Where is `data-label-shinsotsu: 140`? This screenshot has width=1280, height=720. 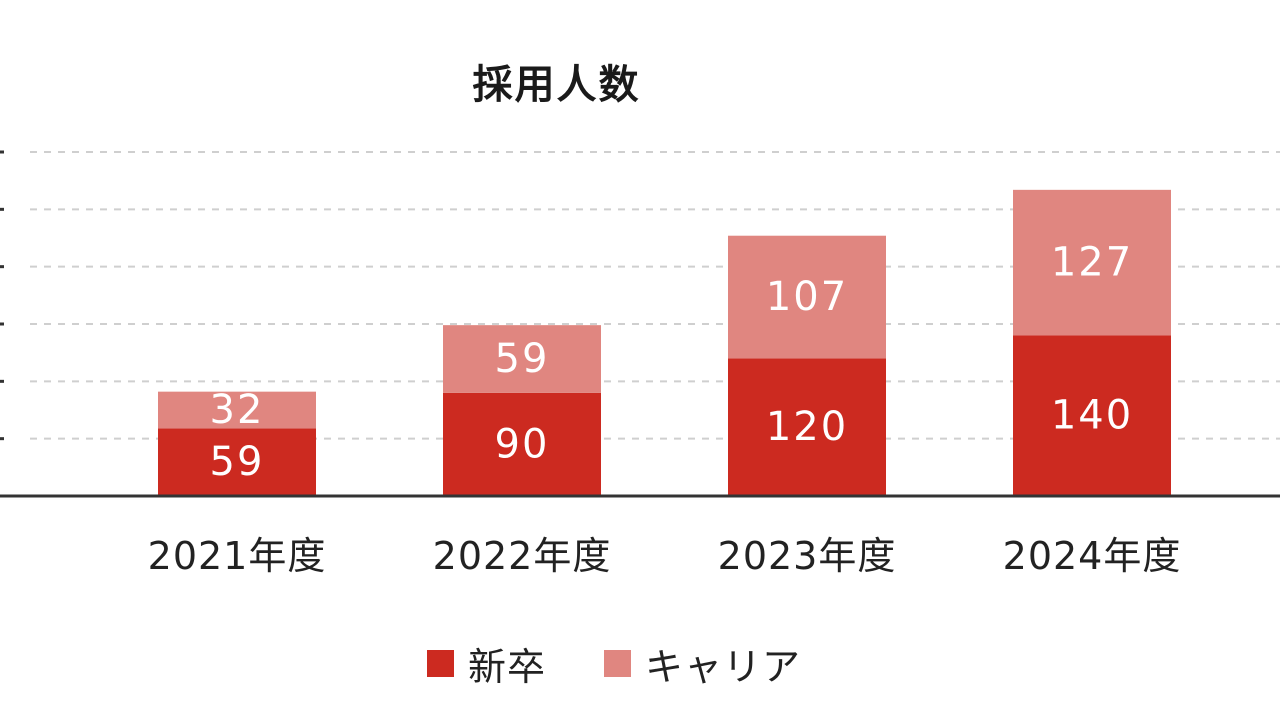 data-label-shinsotsu: 140 is located at coordinates (1092, 416).